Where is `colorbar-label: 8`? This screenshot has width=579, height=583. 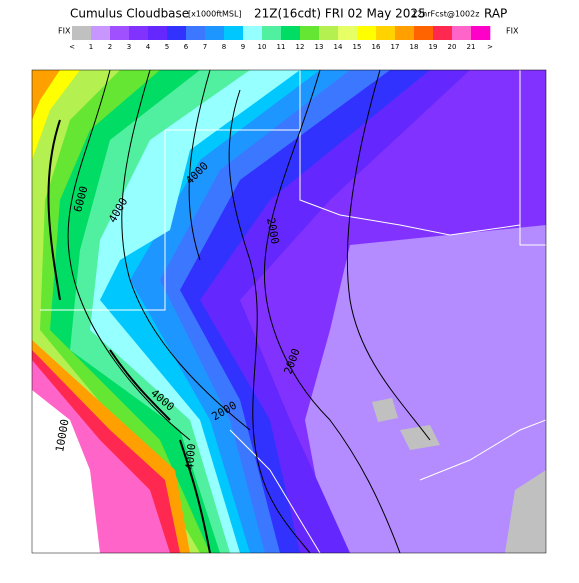
colorbar-label: 8 is located at coordinates (224, 47).